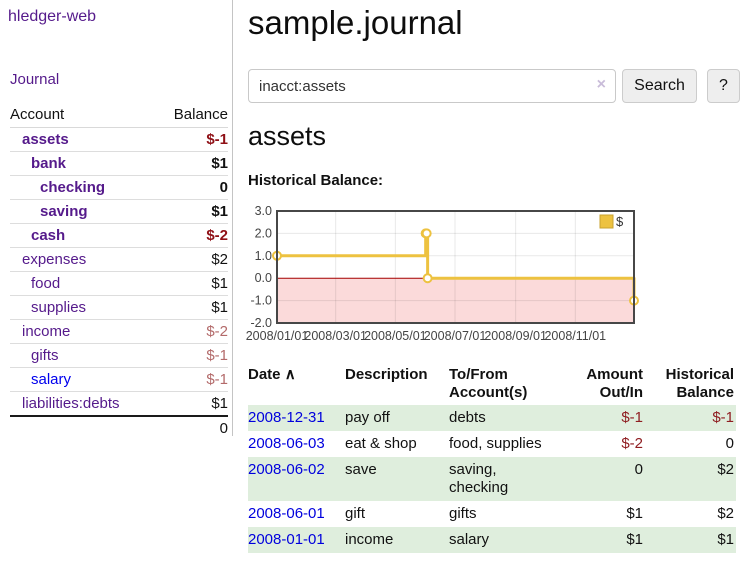  Describe the element at coordinates (601, 84) in the screenshot. I see `clear-search-icon: ×` at that location.